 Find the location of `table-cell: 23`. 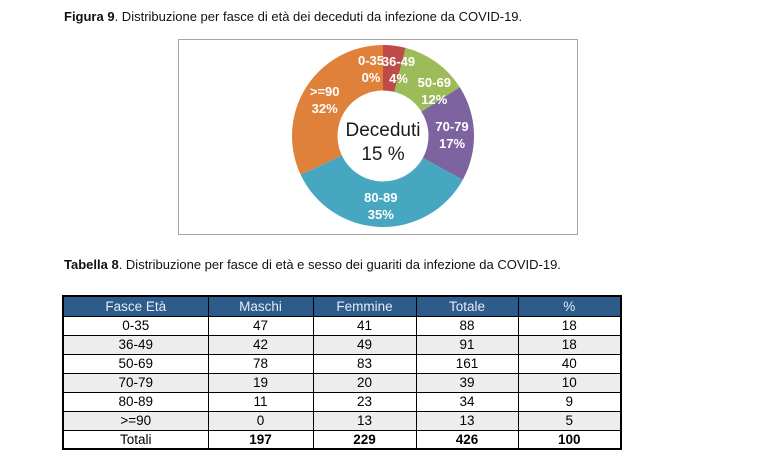

table-cell: 23 is located at coordinates (364, 401).